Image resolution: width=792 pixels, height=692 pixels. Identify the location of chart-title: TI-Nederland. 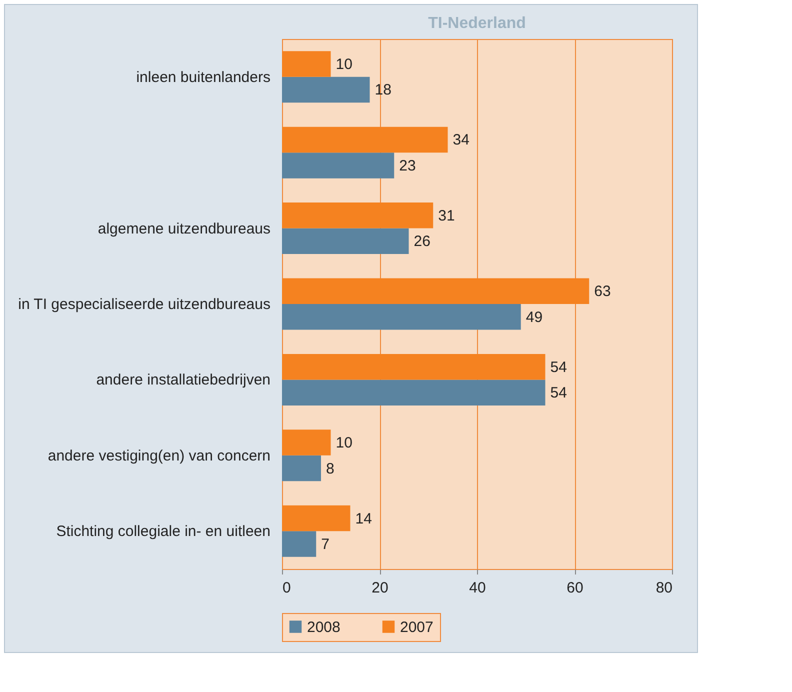
(477, 23).